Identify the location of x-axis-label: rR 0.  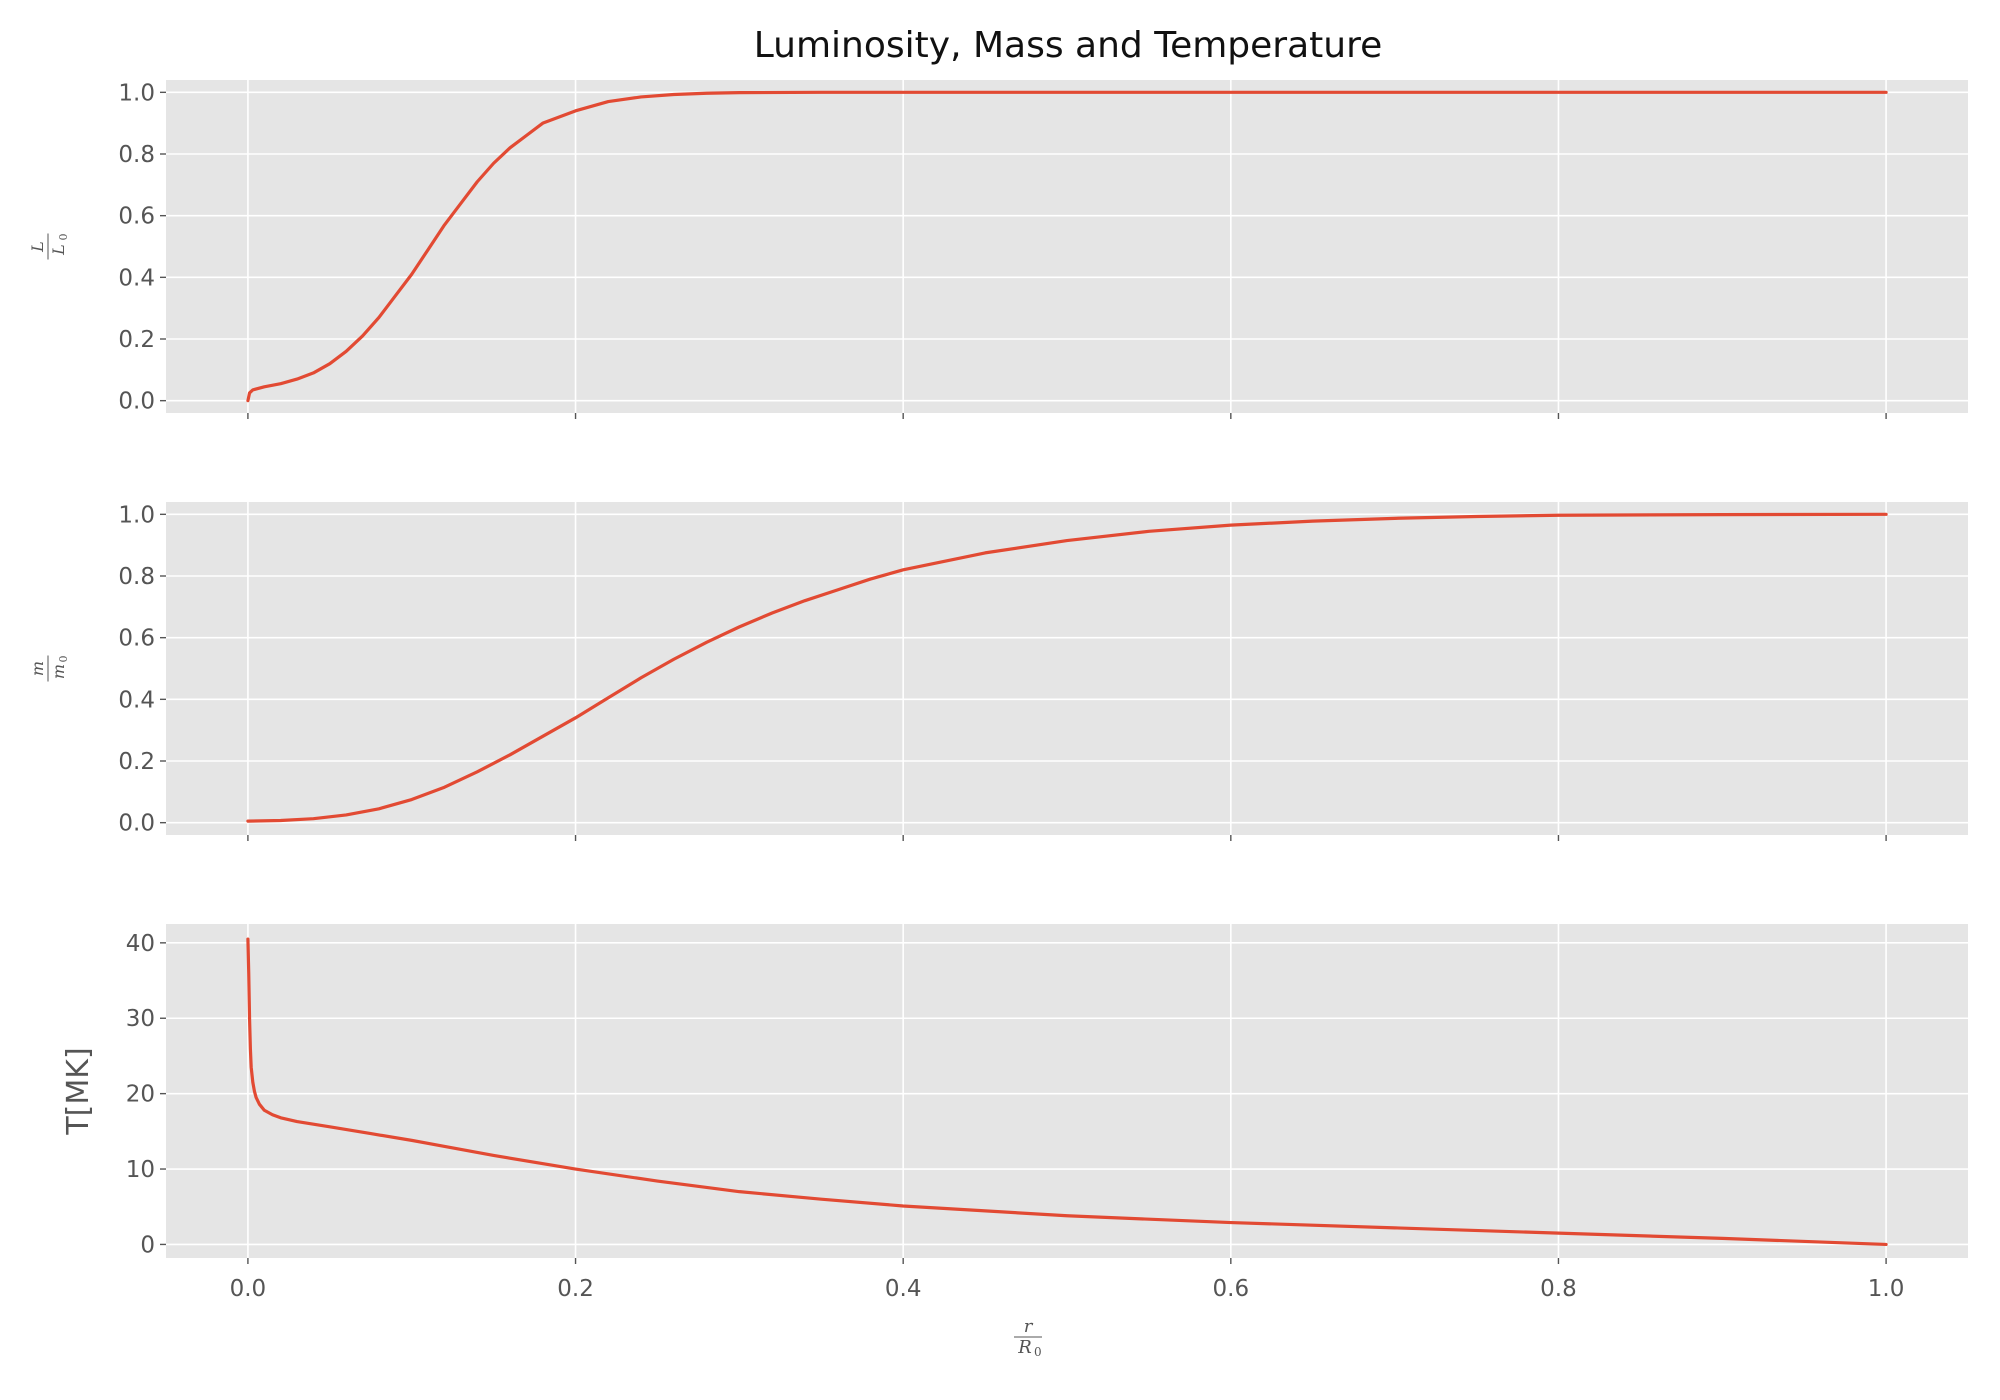
(1028, 1337).